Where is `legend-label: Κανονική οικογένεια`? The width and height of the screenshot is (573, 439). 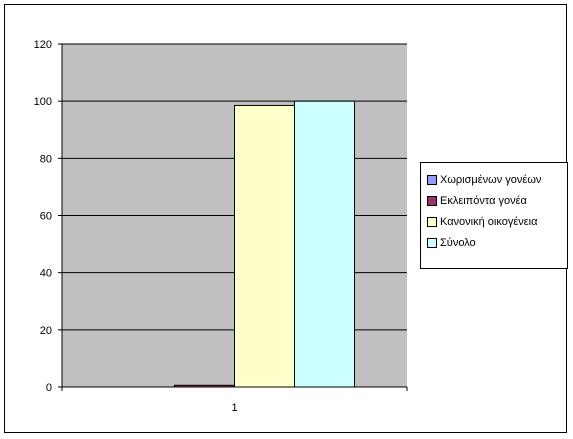 legend-label: Κανονική οικογένεια is located at coordinates (489, 221).